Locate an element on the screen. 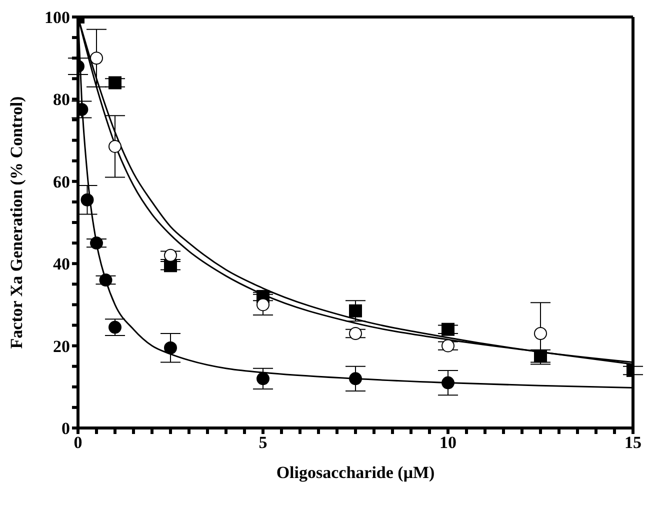  x-axis-title: Oligosaccharide (μM) is located at coordinates (355, 472).